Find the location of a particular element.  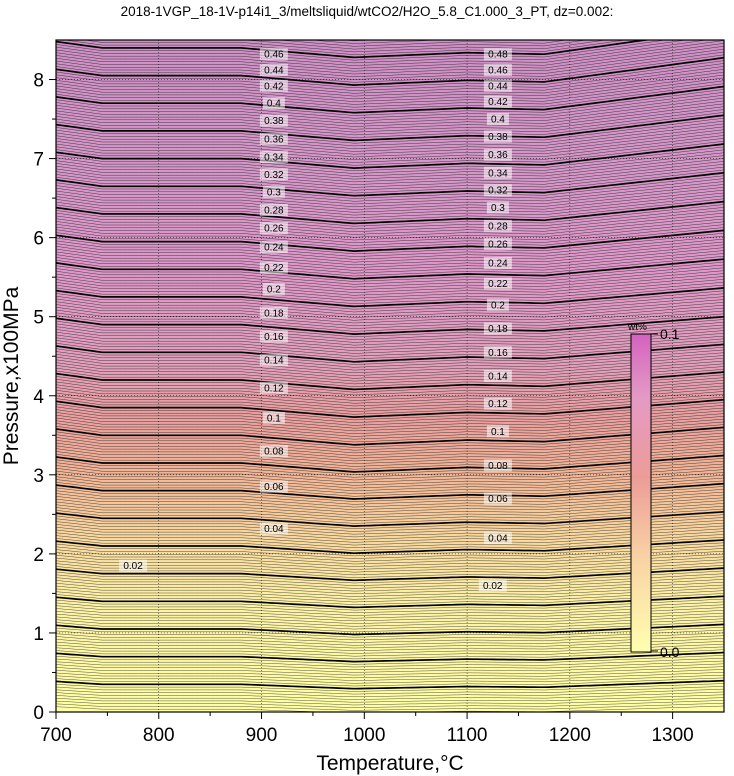

colorbar-min-label: 0.0 is located at coordinates (670, 652).